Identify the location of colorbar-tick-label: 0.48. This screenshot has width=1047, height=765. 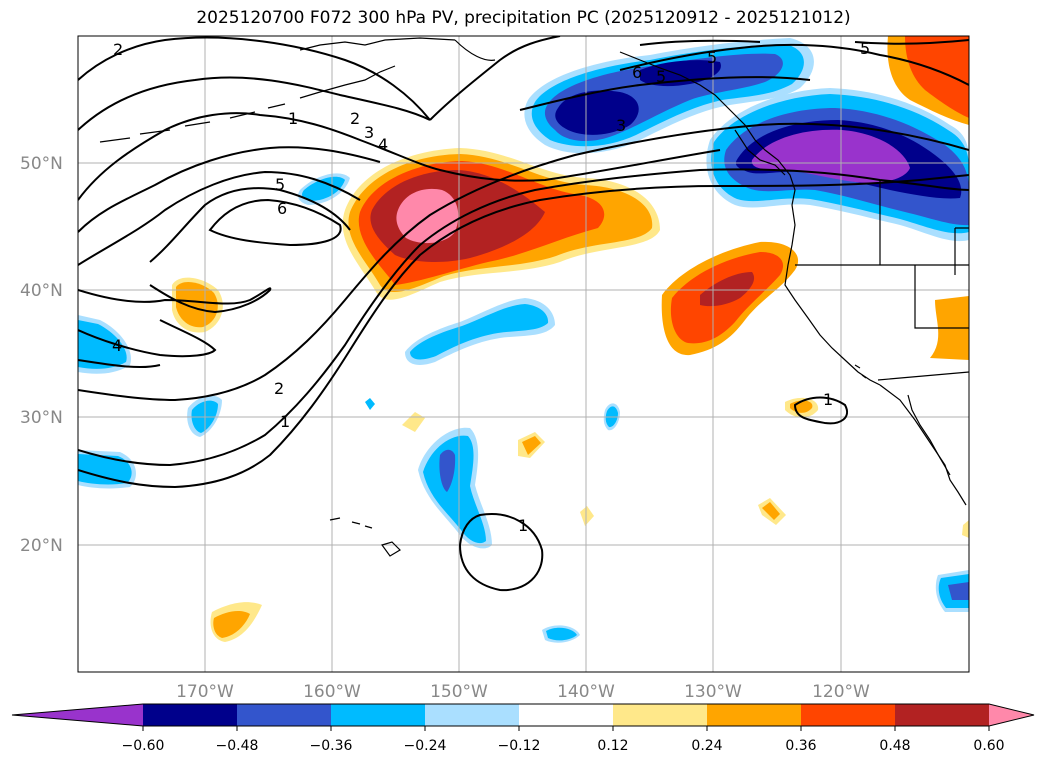
(894, 746).